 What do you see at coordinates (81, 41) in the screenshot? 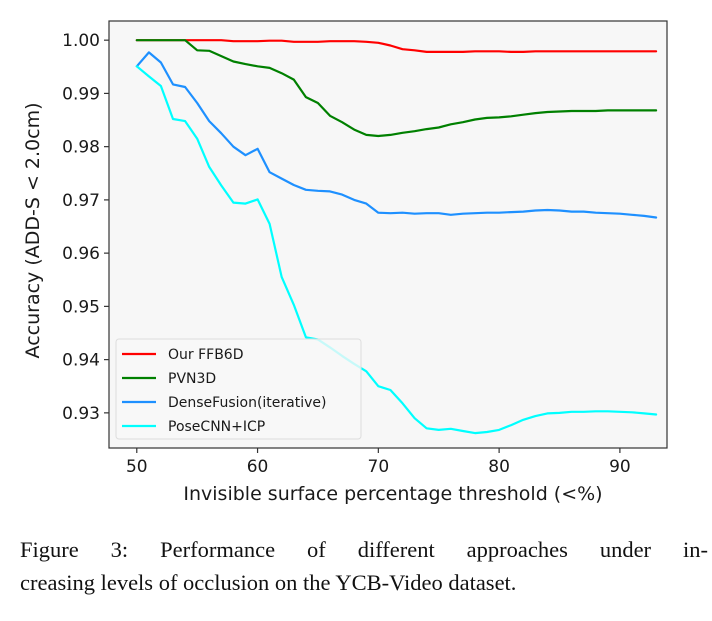
I see `y-tick-label: 1.00` at bounding box center [81, 41].